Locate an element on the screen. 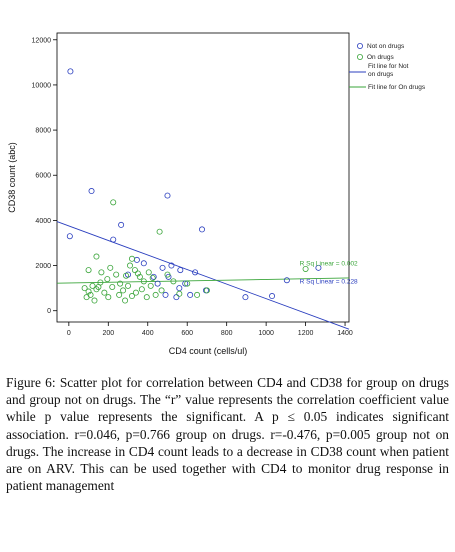  y-tick-label: 6000 is located at coordinates (43, 176).